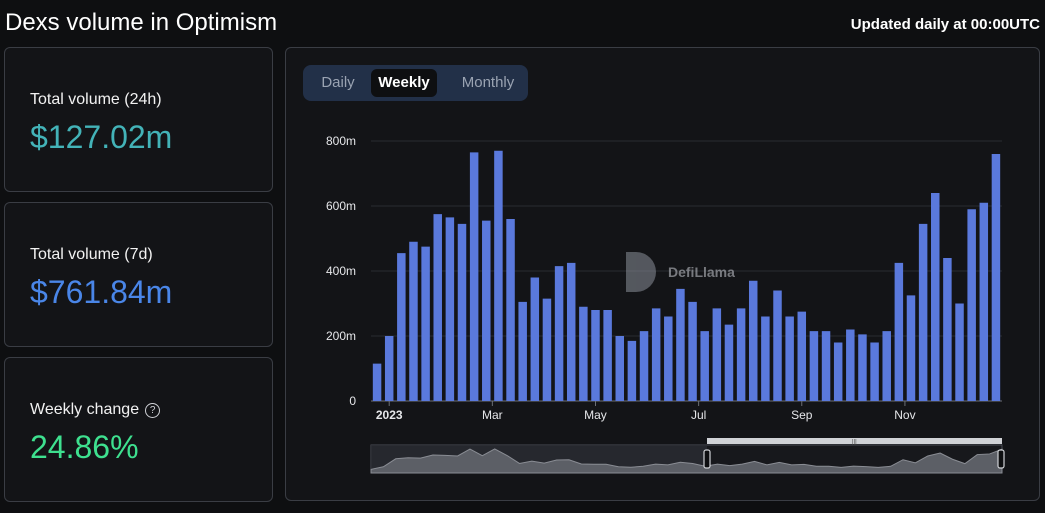 The image size is (1045, 513). I want to click on stat-card-24h: Total volume (24h) $127.02m, so click(138, 119).